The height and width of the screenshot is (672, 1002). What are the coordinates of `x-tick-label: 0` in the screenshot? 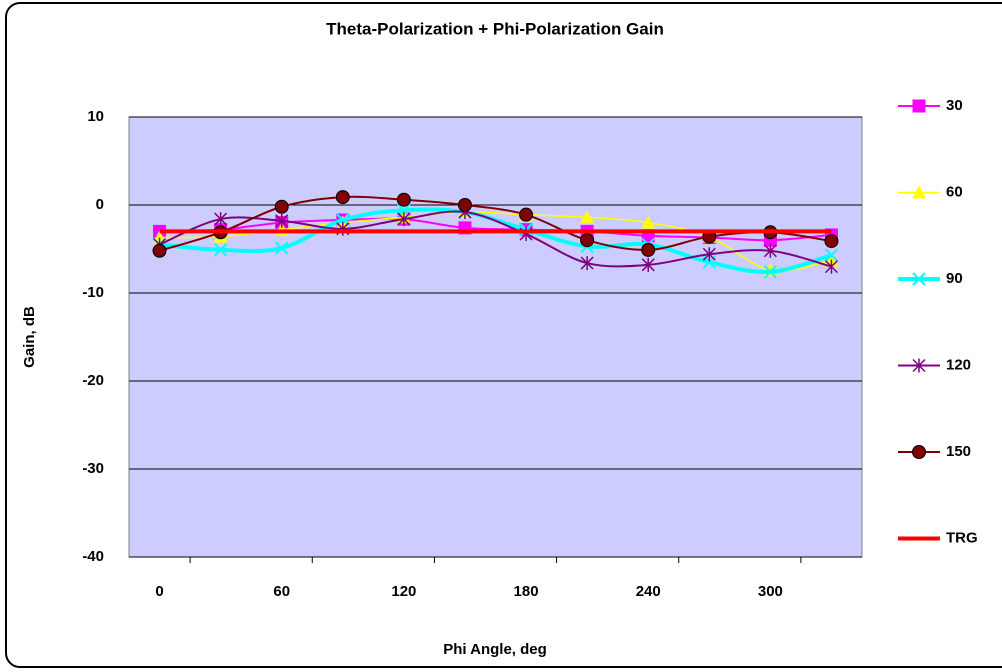 It's located at (159, 591).